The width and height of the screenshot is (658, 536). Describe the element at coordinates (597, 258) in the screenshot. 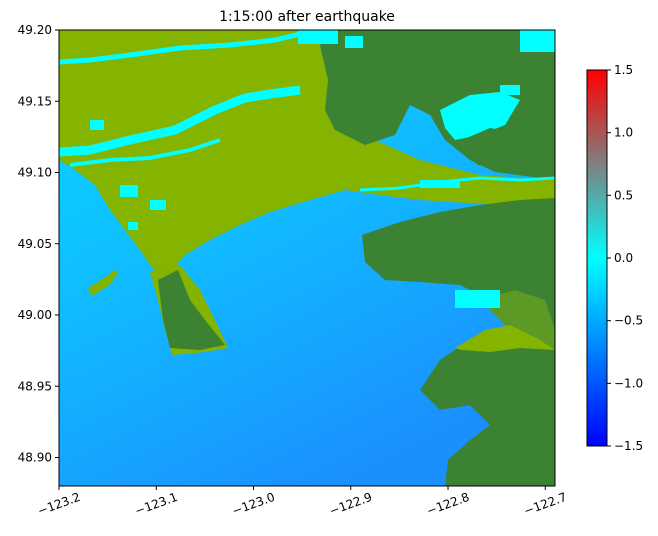

I see `colorbar-gradient` at that location.